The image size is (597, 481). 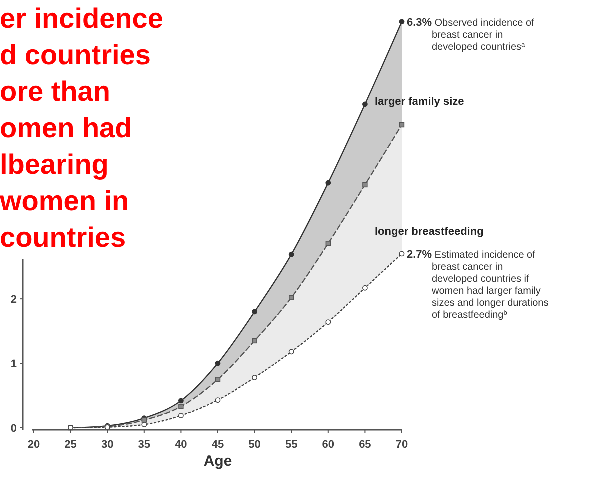 What do you see at coordinates (82, 128) in the screenshot?
I see `text: er incidence d countries ore than omen had lbearing women in countries` at bounding box center [82, 128].